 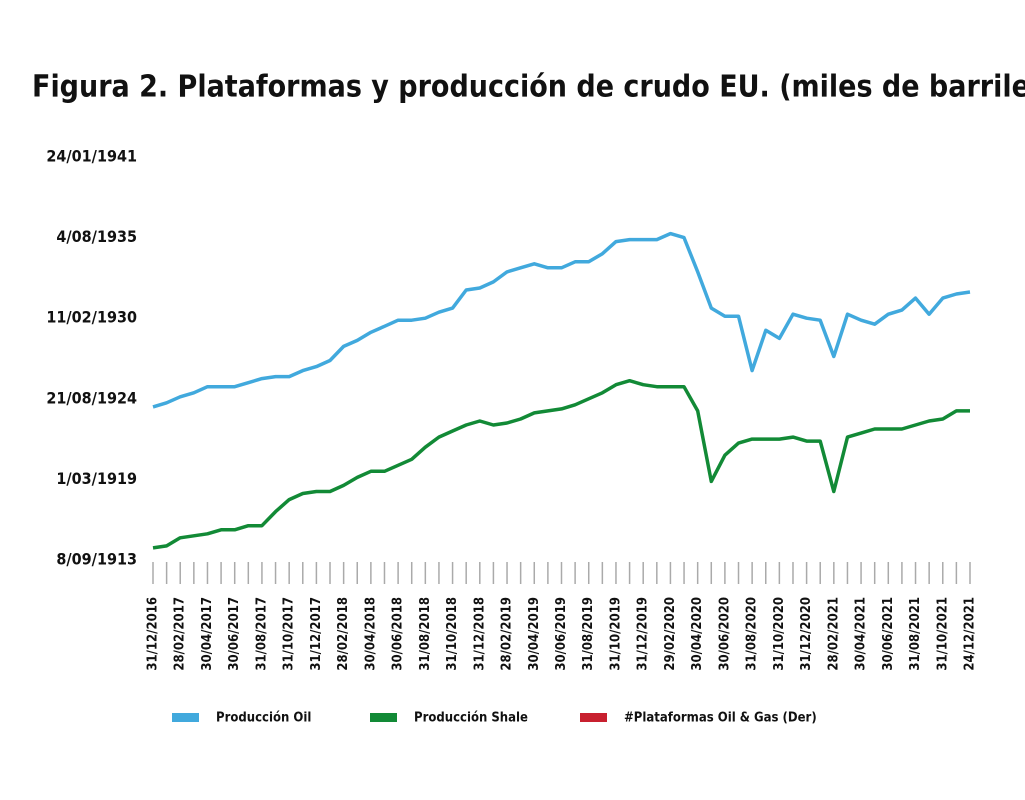 What do you see at coordinates (96, 236) in the screenshot?
I see `y-tick-label: 4/08/1935` at bounding box center [96, 236].